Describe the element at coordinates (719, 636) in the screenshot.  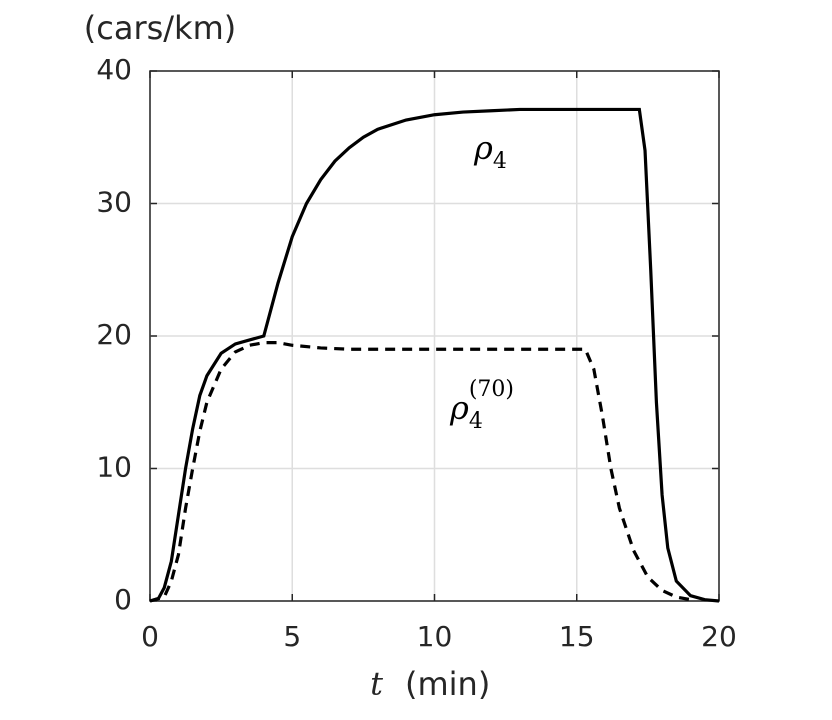
I see `x-tick-label: 20` at that location.